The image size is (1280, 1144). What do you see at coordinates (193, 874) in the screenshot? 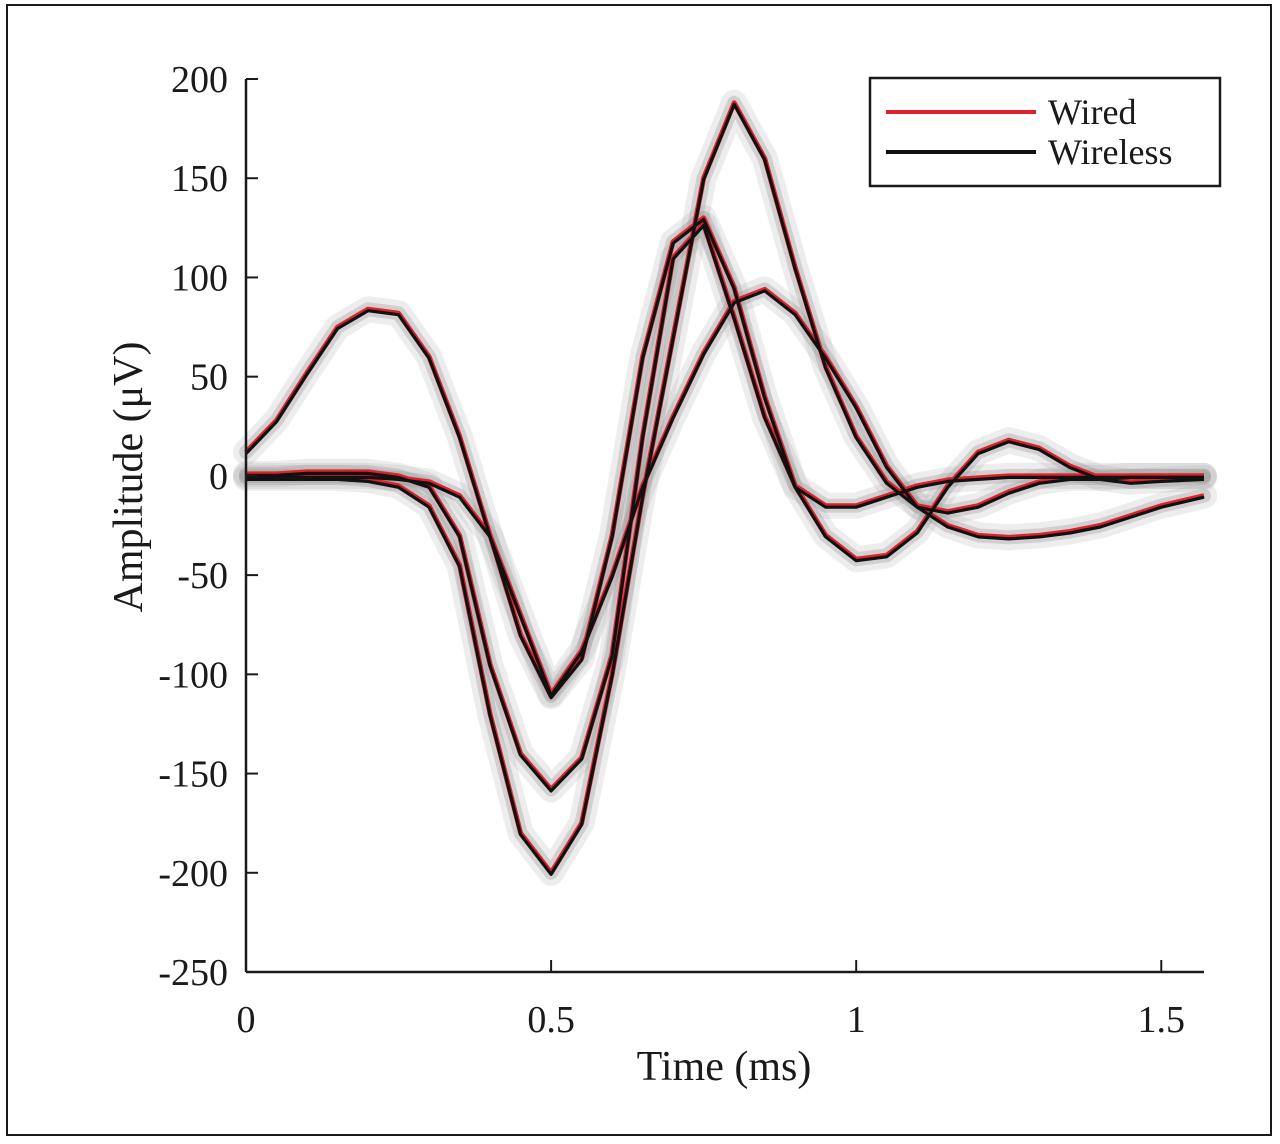
I see `y-tick-label: -200` at bounding box center [193, 874].